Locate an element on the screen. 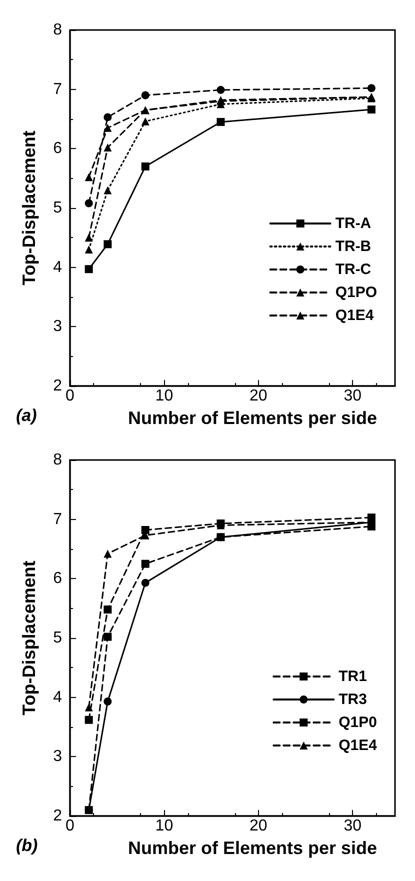  legend-label: TR-A is located at coordinates (353, 223).